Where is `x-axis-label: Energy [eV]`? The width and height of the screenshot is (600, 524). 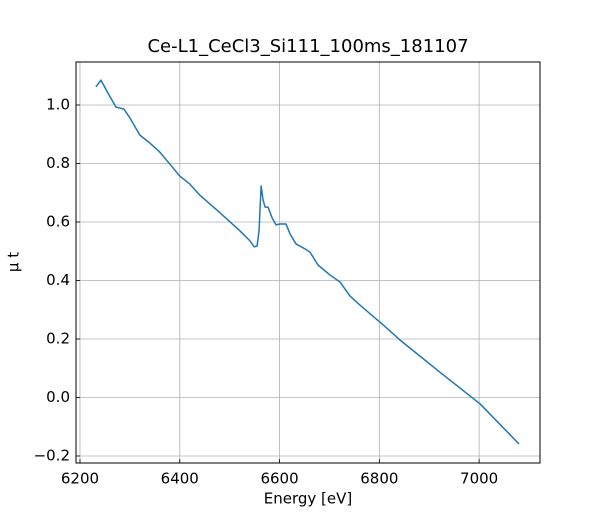 x-axis-label: Energy [eV] is located at coordinates (308, 499).